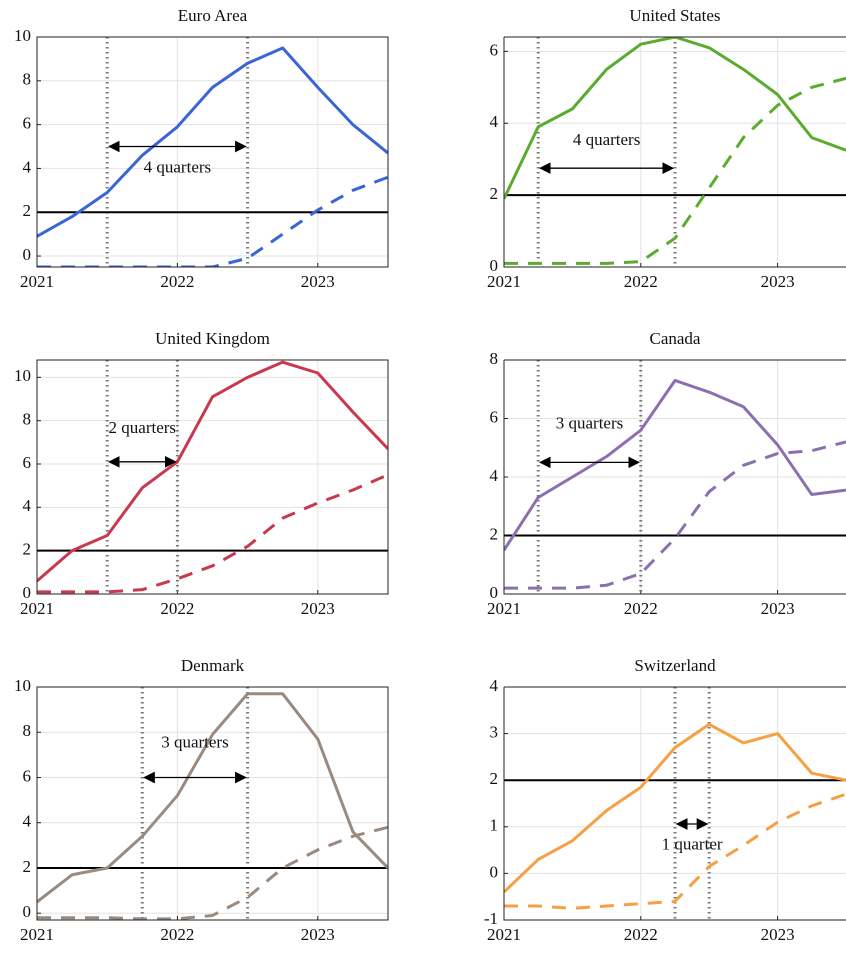 This screenshot has height=955, width=846. Describe the element at coordinates (213, 665) in the screenshot. I see `panel-title: Denmark` at that location.